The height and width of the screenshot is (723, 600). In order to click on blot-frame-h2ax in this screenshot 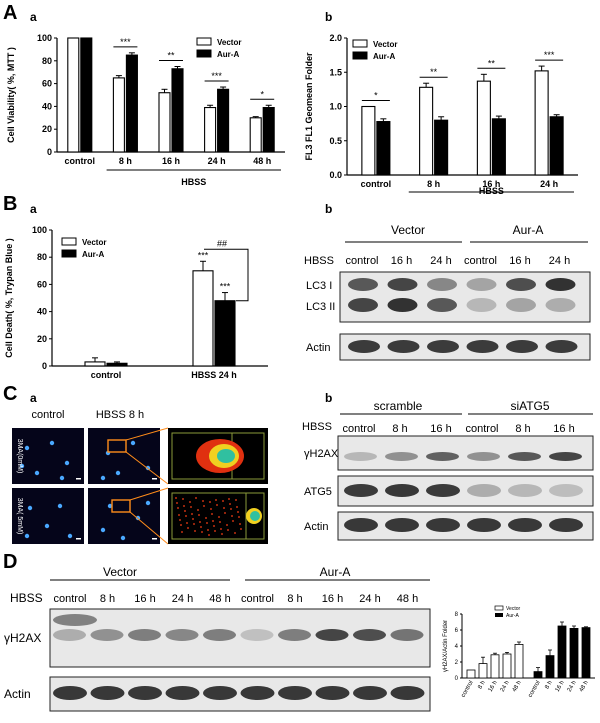, I will do `click(465, 453)`.